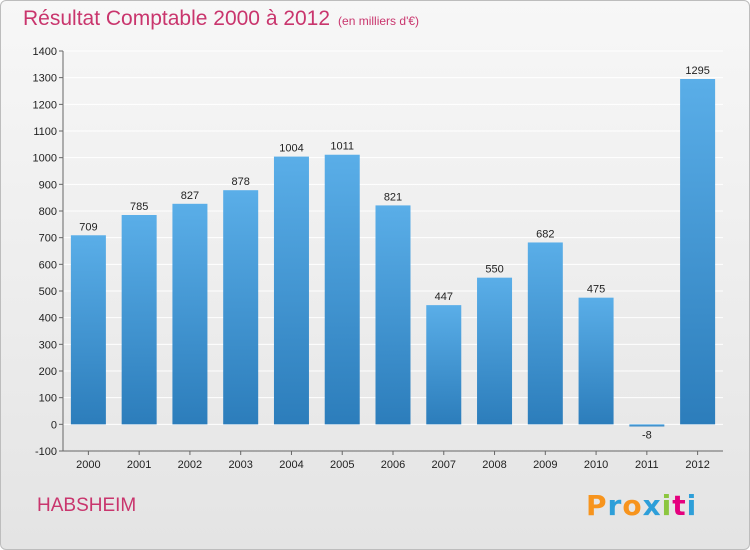  I want to click on chart-subtitle: (en milliers d'€), so click(379, 21).